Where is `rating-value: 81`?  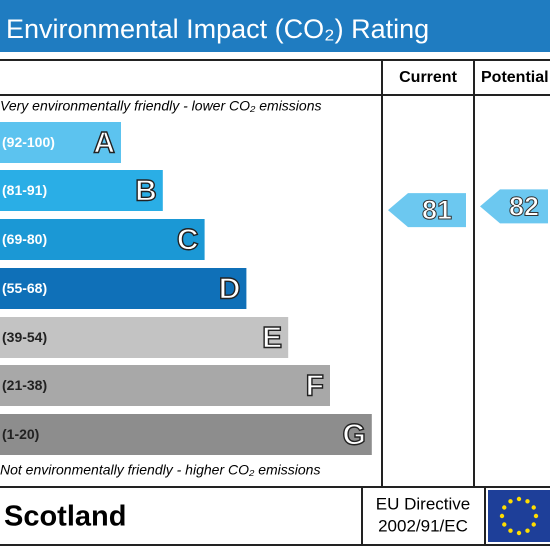
rating-value: 81 is located at coordinates (437, 210).